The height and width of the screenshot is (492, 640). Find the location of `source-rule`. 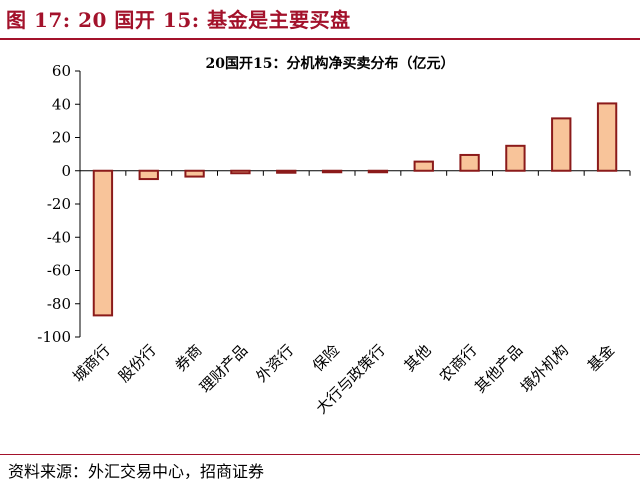

source-rule is located at coordinates (320, 454).